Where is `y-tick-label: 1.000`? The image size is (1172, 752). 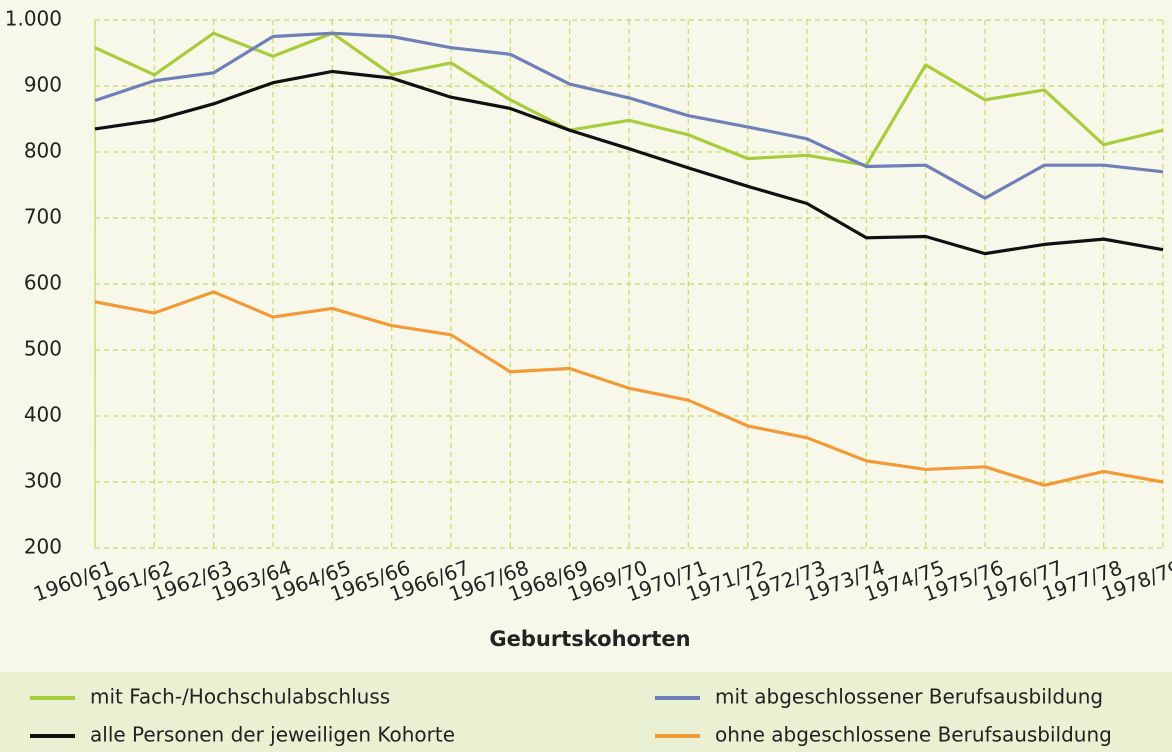 y-tick-label: 1.000 is located at coordinates (33, 19).